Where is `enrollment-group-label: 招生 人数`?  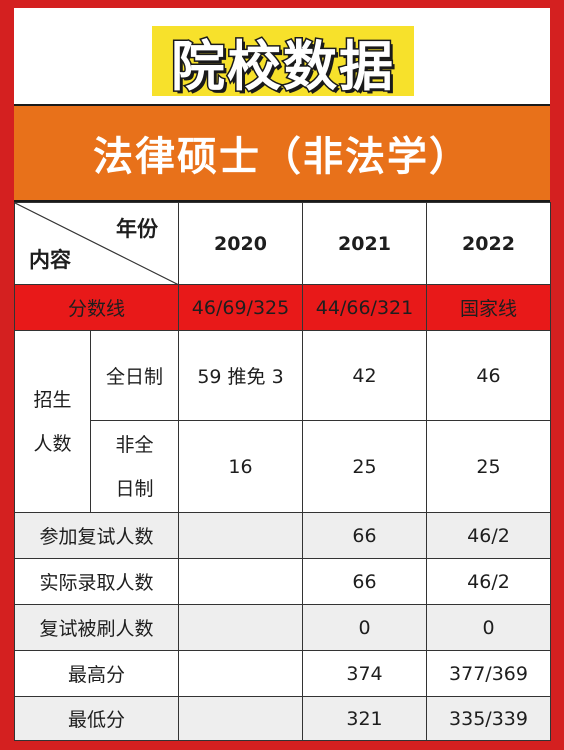
enrollment-group-label: 招生 人数 is located at coordinates (52, 421).